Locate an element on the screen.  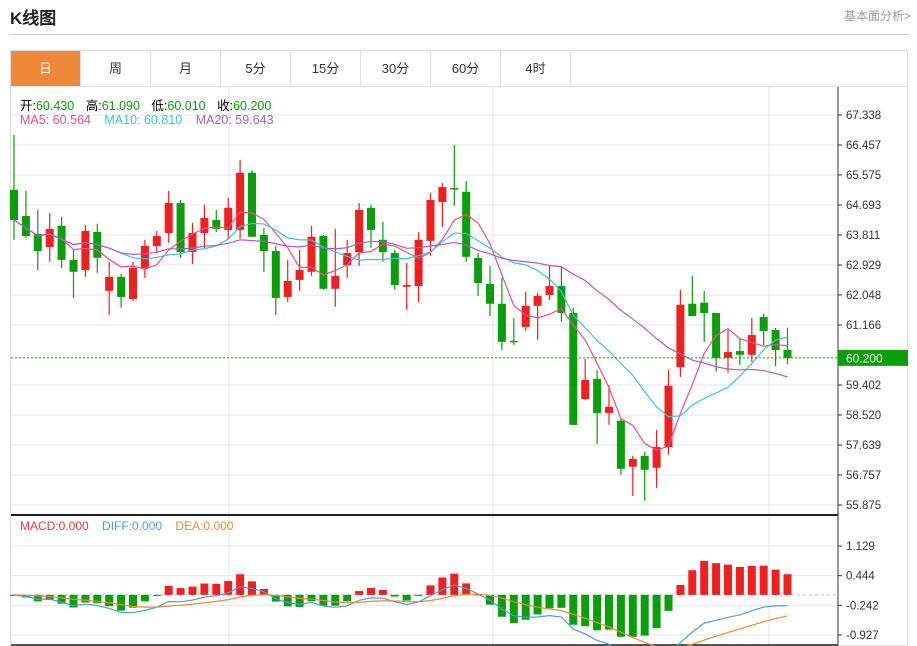
period-tabs: 日 周 月 5分 15分 30分 60分 4时 is located at coordinates (459, 68).